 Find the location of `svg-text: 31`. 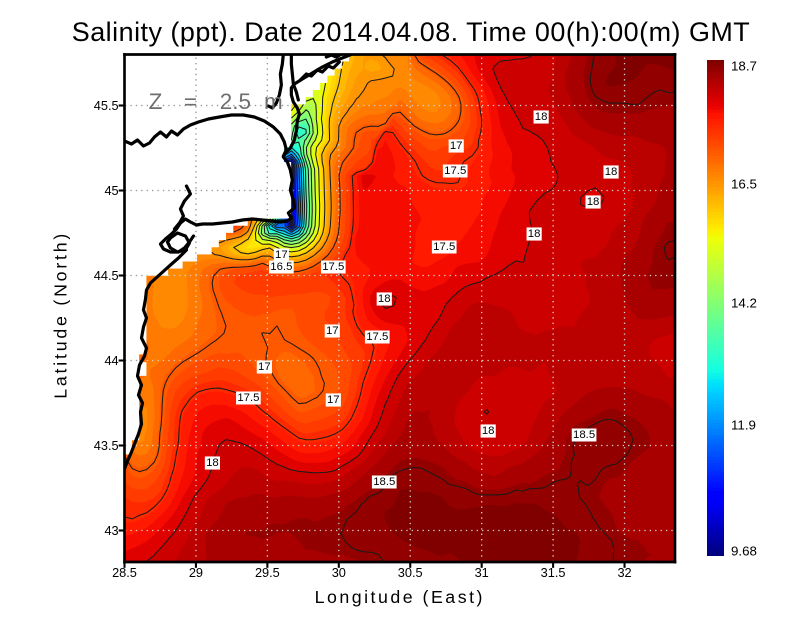

svg-text: 31 is located at coordinates (482, 572).